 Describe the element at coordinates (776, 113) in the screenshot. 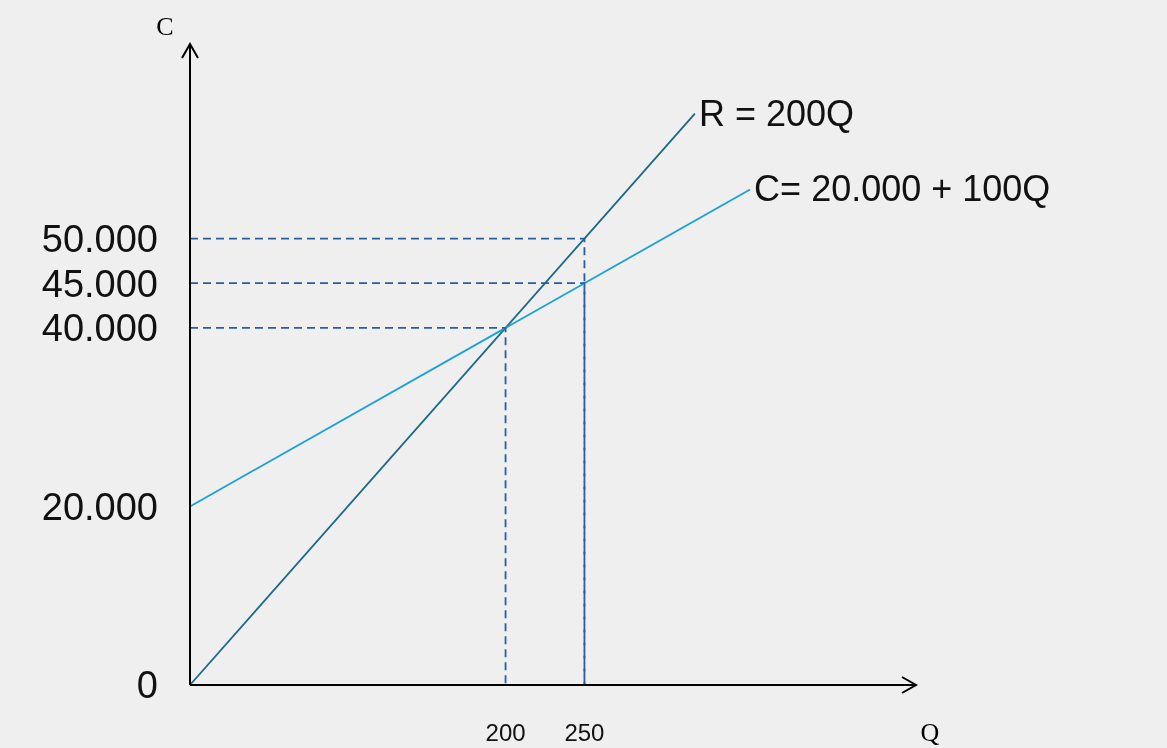

I see `series-label: R = 200Q` at that location.